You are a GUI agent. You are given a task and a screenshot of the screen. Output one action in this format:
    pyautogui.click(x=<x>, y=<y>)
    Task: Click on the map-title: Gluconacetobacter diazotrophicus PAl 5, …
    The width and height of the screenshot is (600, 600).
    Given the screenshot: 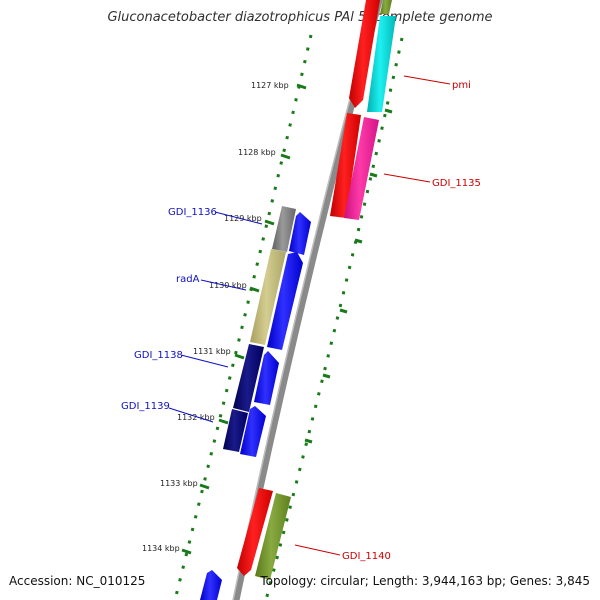 What is the action you would take?
    pyautogui.click(x=300, y=17)
    